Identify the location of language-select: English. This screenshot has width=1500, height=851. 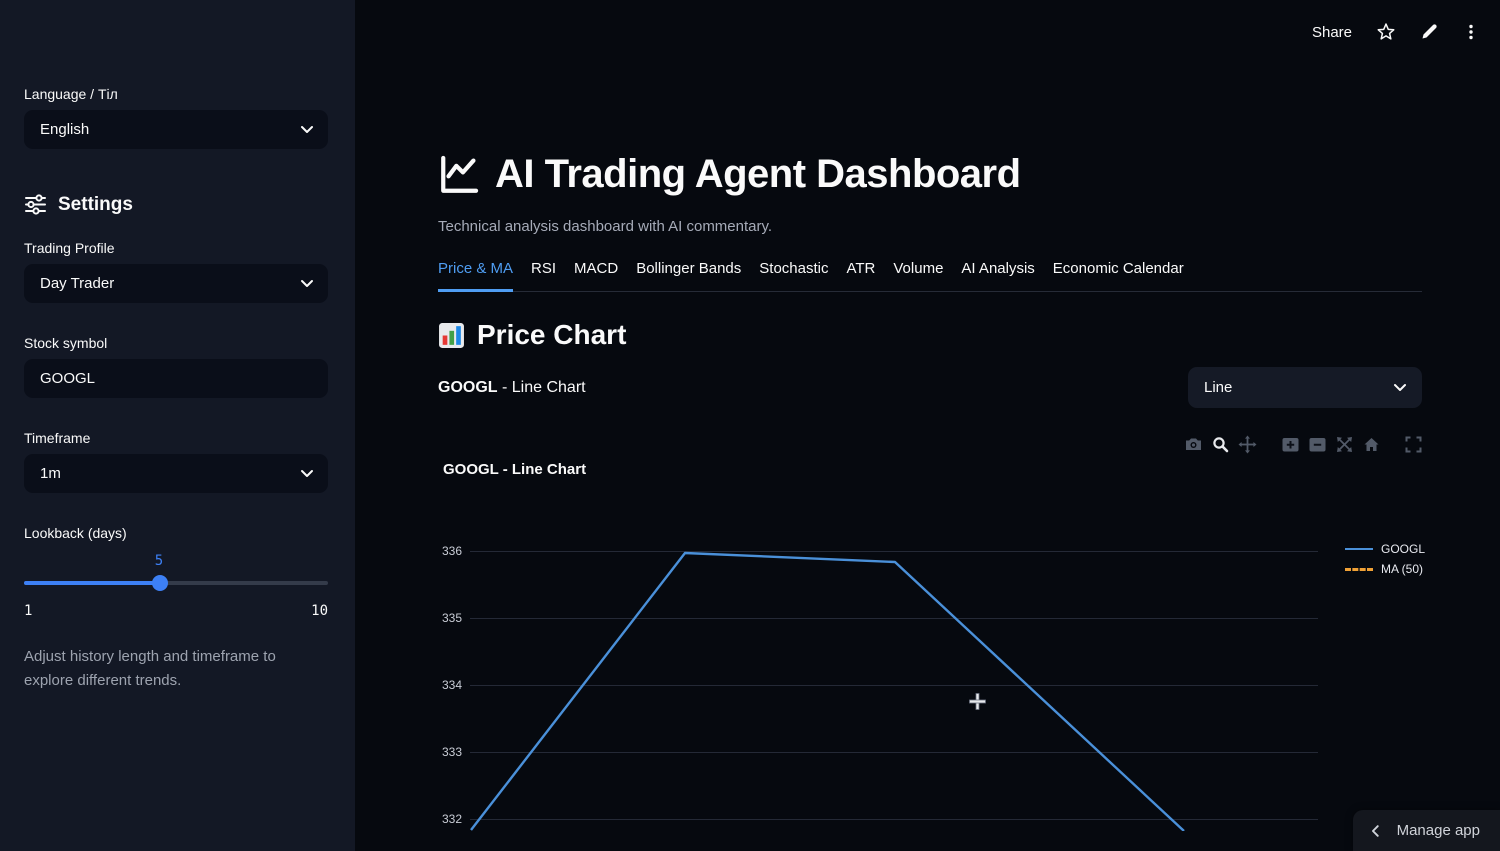
(176, 129).